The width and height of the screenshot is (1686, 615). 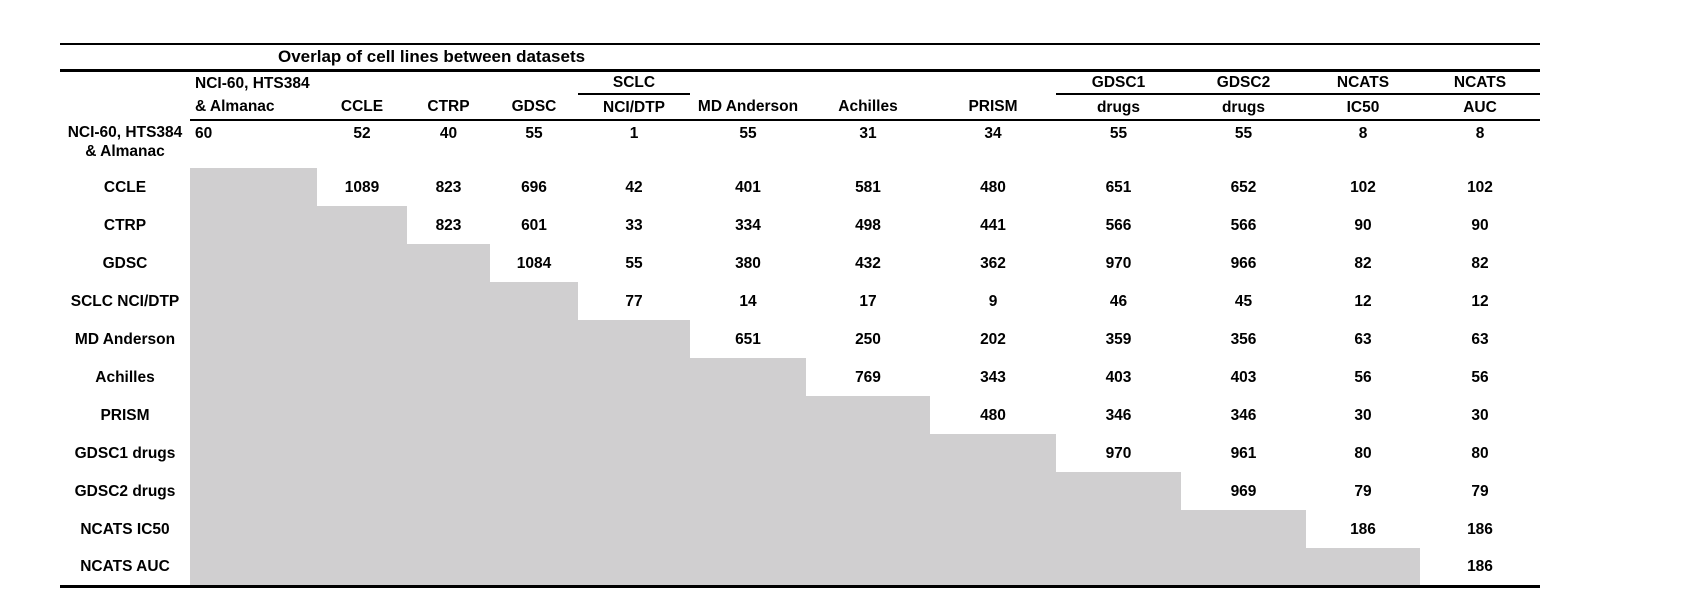 I want to click on overlap-value-cell: 696, so click(x=534, y=187).